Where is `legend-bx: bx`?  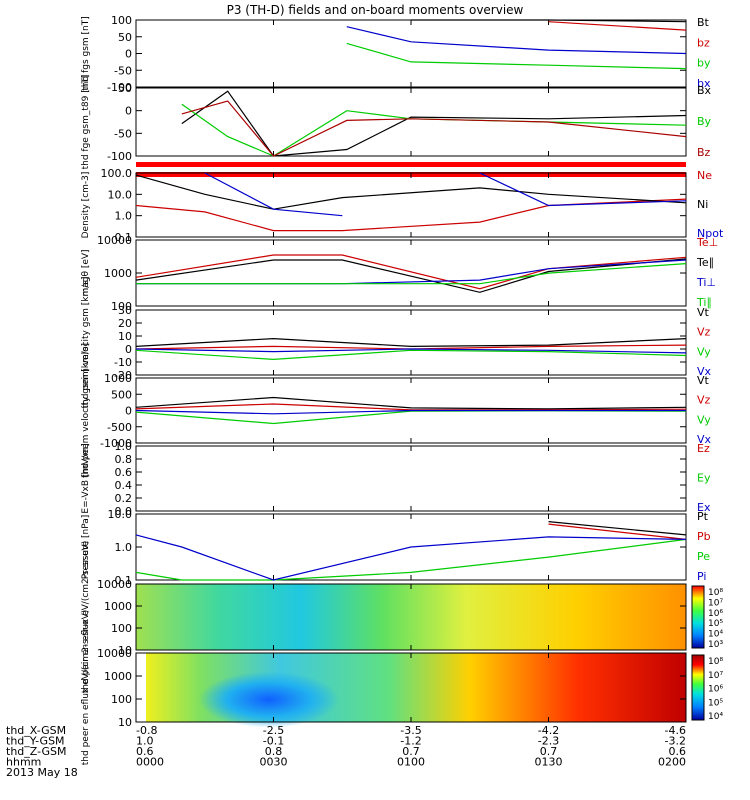 legend-bx: bx is located at coordinates (704, 83).